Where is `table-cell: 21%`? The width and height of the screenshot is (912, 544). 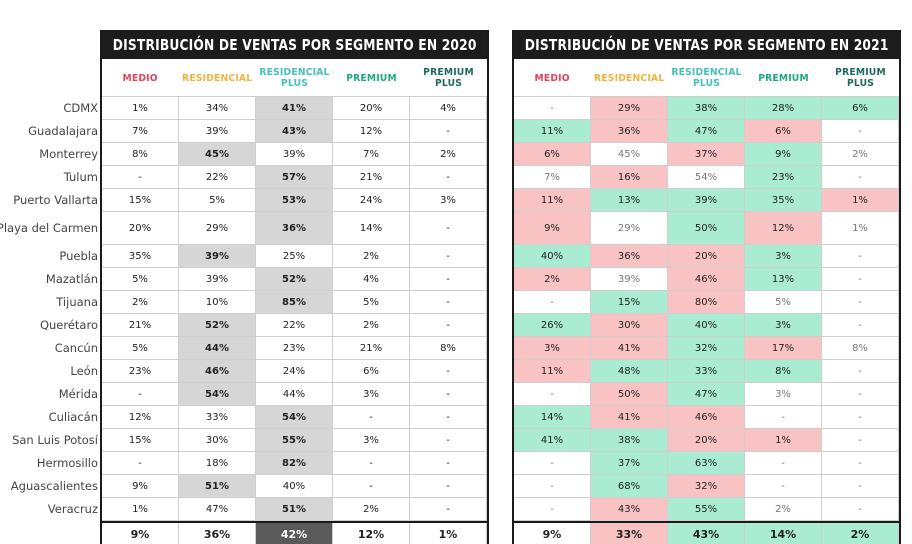
table-cell: 21% is located at coordinates (371, 348).